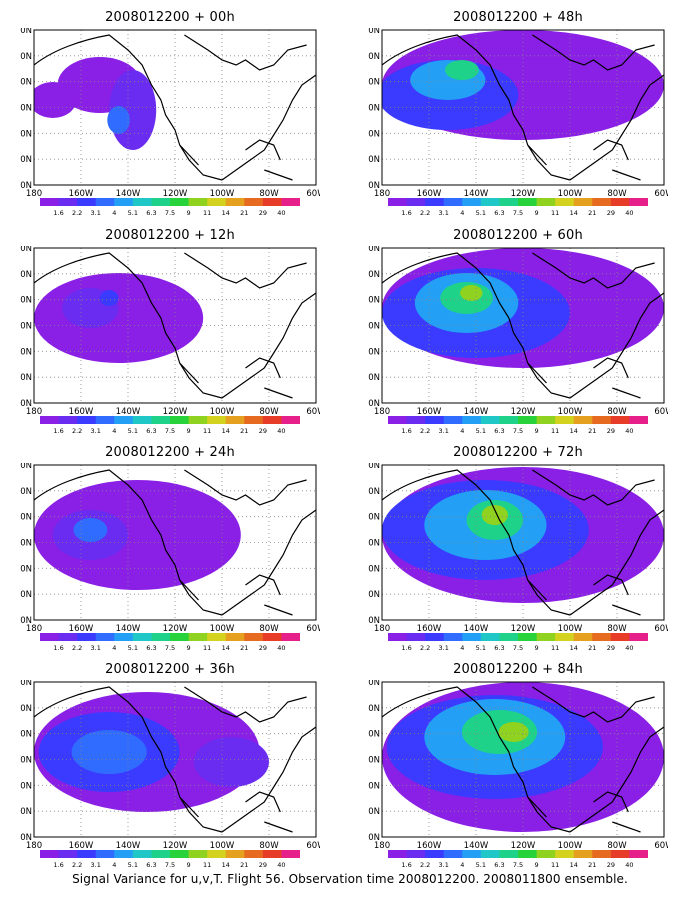 The width and height of the screenshot is (700, 900). I want to click on lat-label: 60N, so click(26, 275).